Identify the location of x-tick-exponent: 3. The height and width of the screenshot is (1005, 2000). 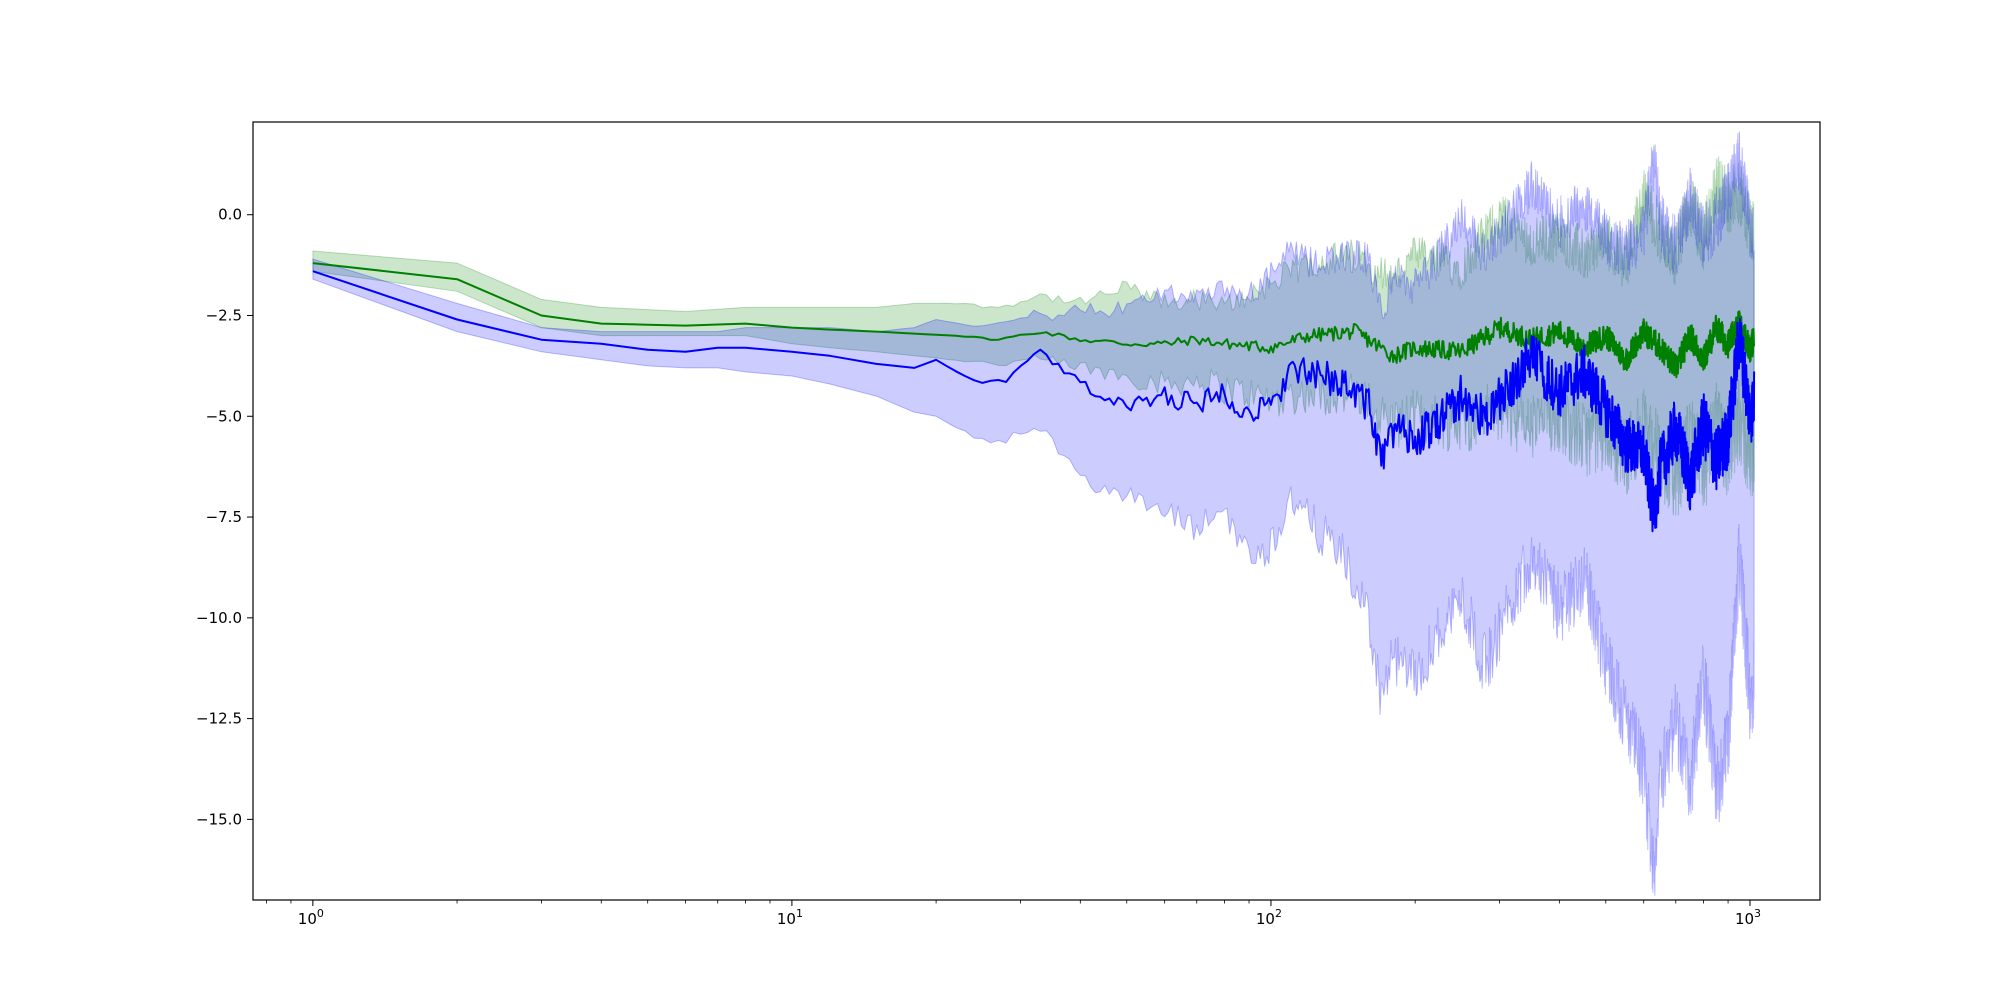
(1757, 913).